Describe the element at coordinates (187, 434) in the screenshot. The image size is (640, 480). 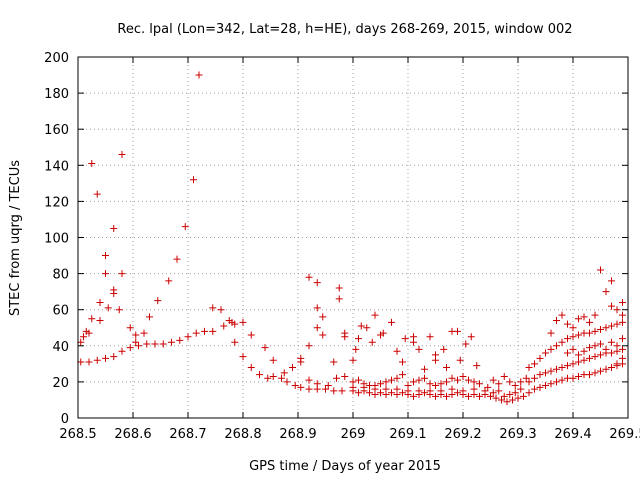
I see `x-tick-label: 268.7` at that location.